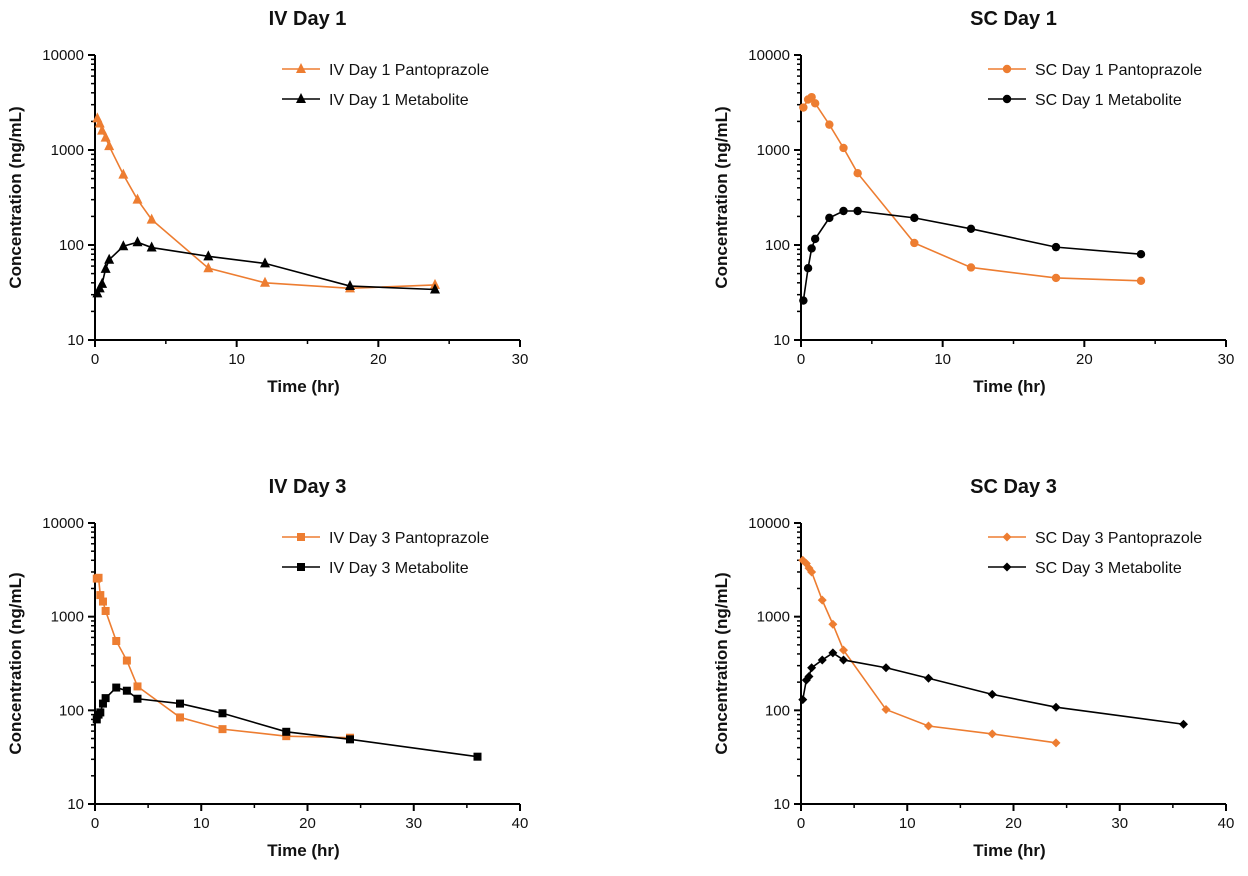  I want to click on legend-label: SC Day 3 Pantoprazole, so click(1118, 538).